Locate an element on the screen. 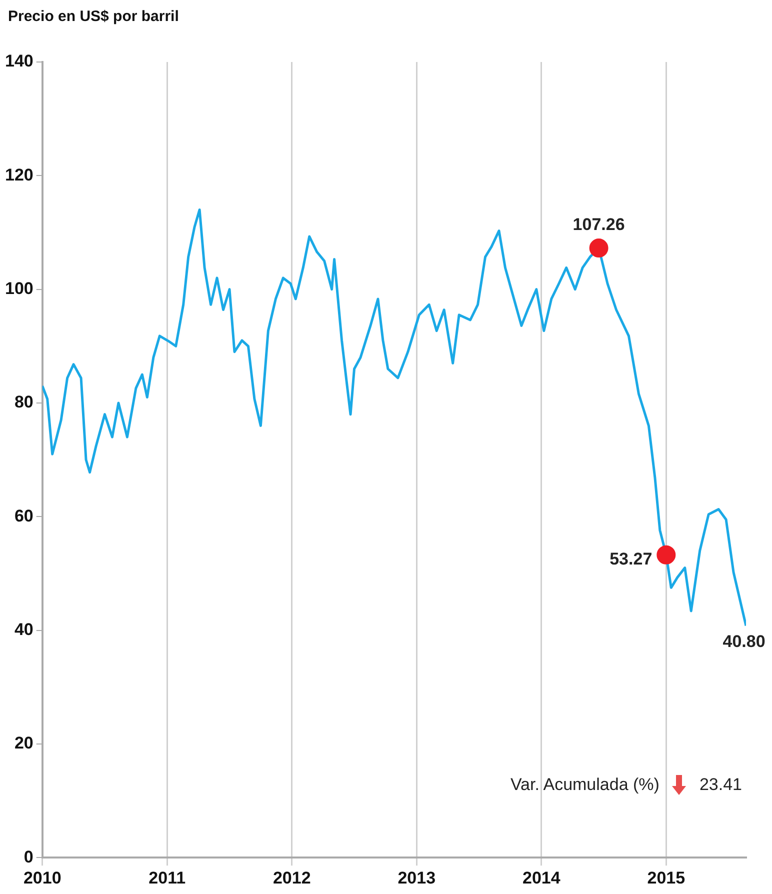  x-tick-label: 2011 is located at coordinates (167, 878).